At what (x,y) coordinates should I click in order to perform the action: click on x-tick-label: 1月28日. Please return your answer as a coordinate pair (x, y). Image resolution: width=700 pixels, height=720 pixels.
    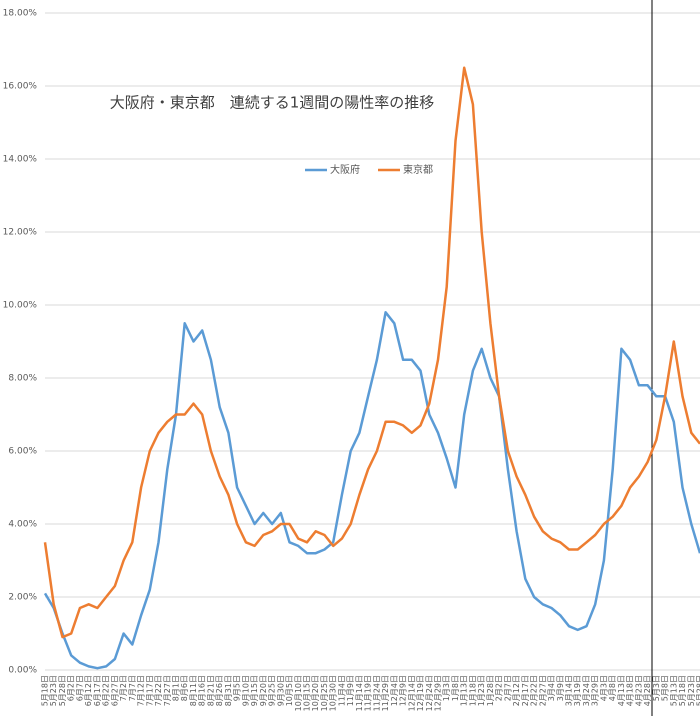
    Looking at the image, I should click on (490, 690).